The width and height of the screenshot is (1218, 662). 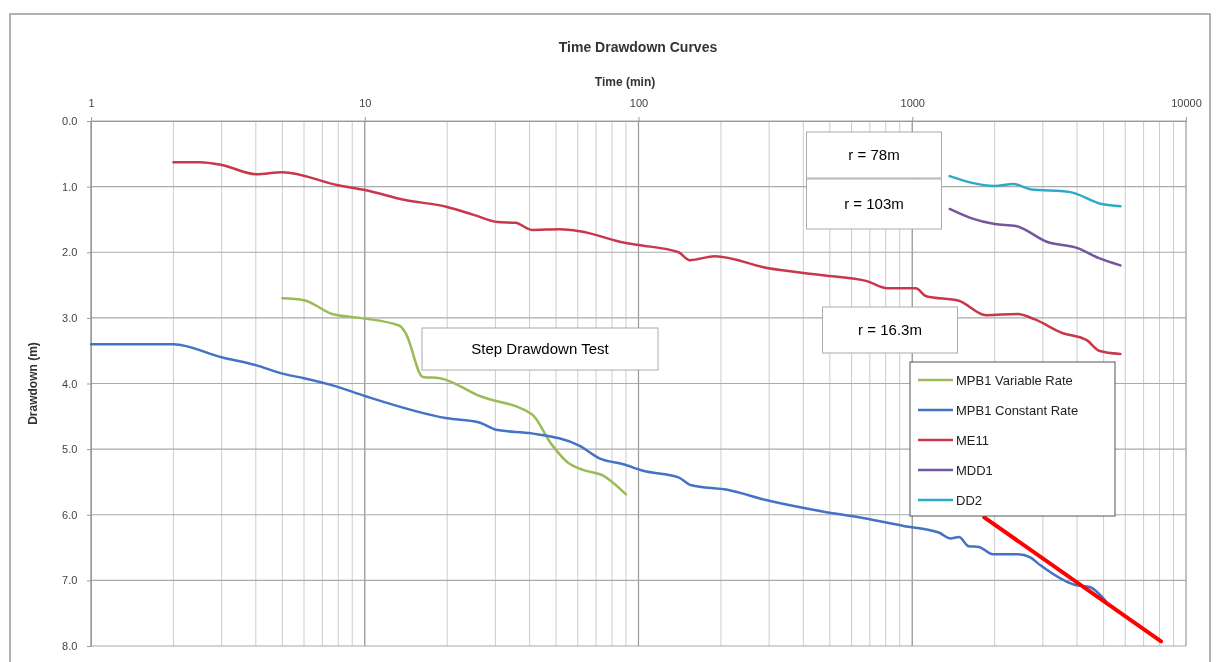 I want to click on y-tick-label: 8.0, so click(x=70, y=646).